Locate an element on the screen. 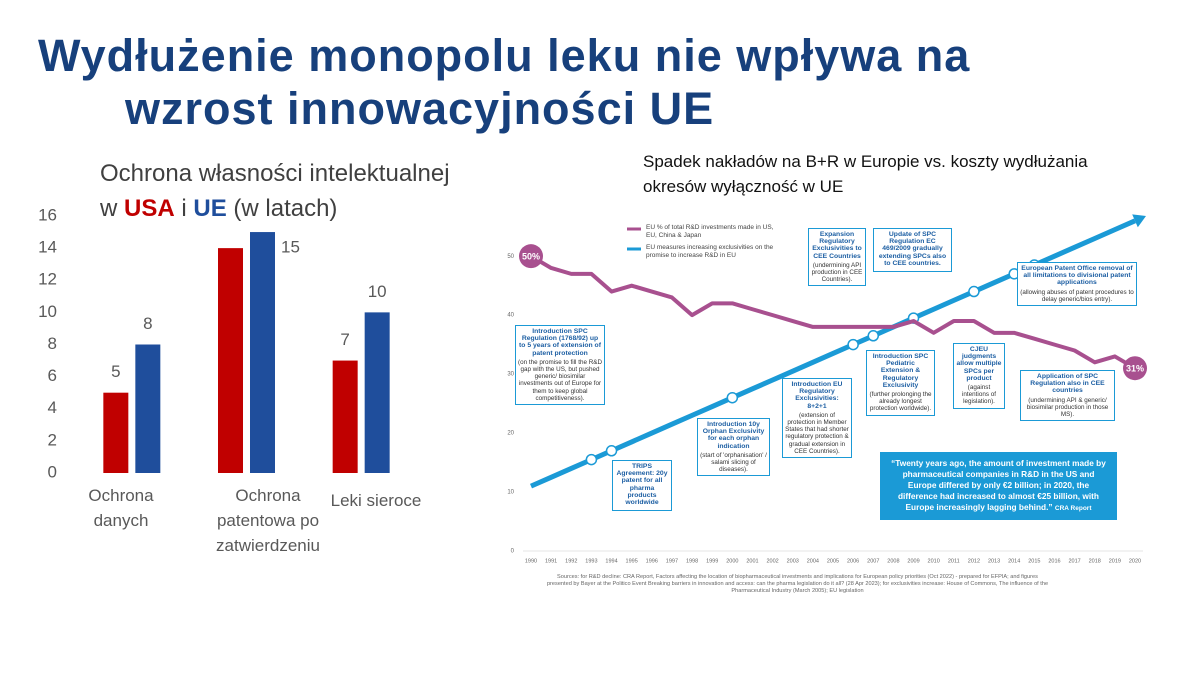  x-tick-label: 2003 is located at coordinates (793, 561).